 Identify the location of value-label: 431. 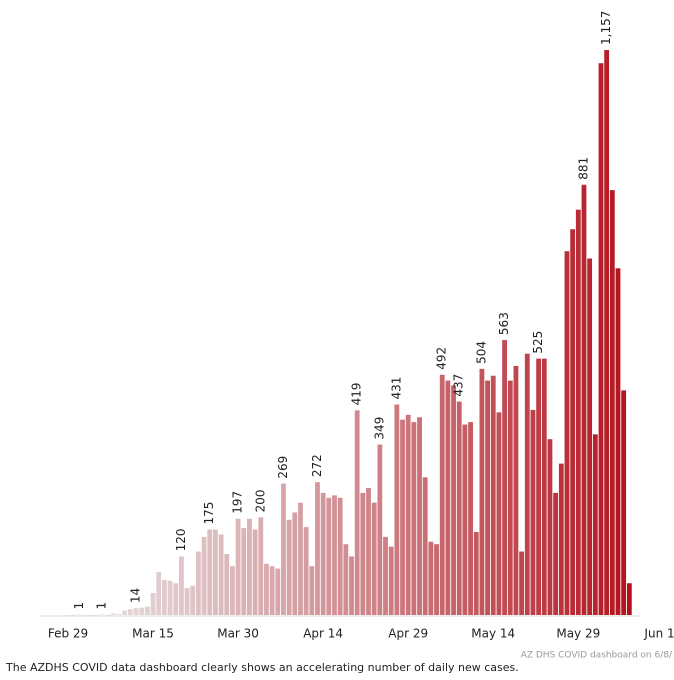
(396, 388).